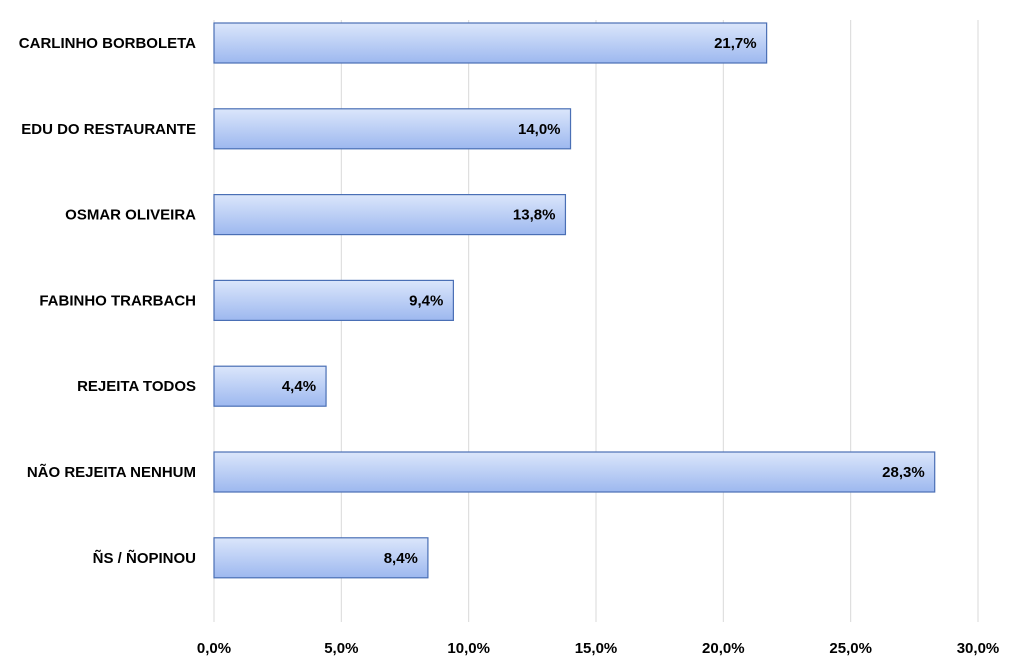 The height and width of the screenshot is (671, 1024). Describe the element at coordinates (136, 386) in the screenshot. I see `category-label: REJEITA TODOS` at that location.